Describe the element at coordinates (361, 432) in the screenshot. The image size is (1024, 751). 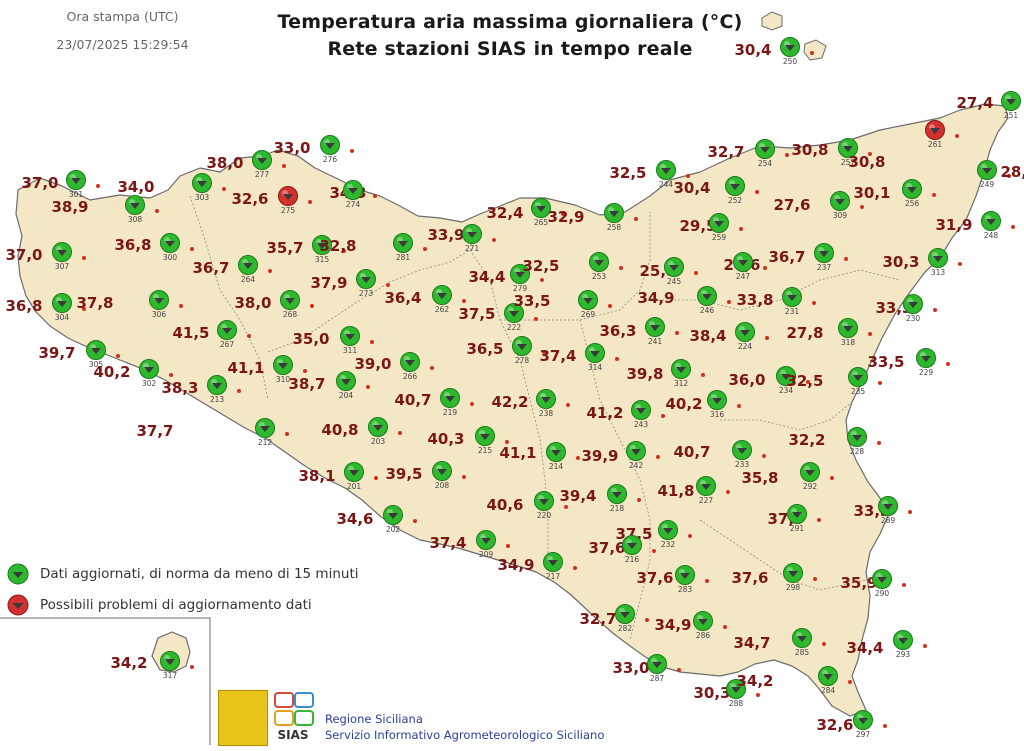
I see `station-marker: 40,8 203` at that location.